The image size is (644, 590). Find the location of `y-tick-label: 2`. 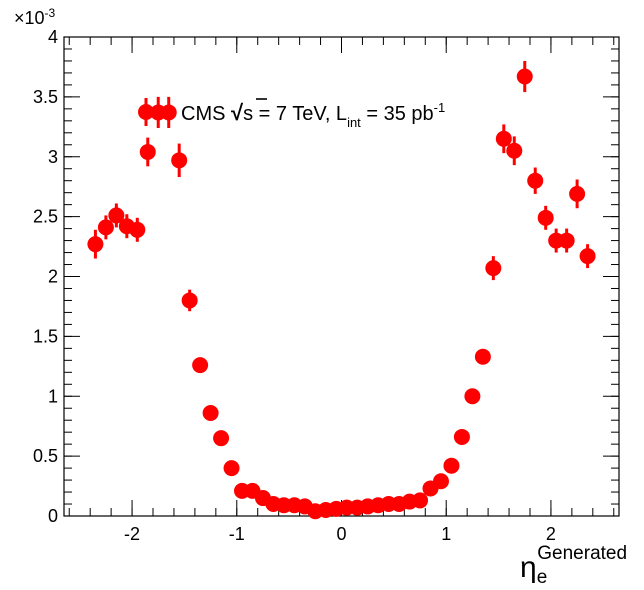

y-tick-label: 2 is located at coordinates (53, 277).